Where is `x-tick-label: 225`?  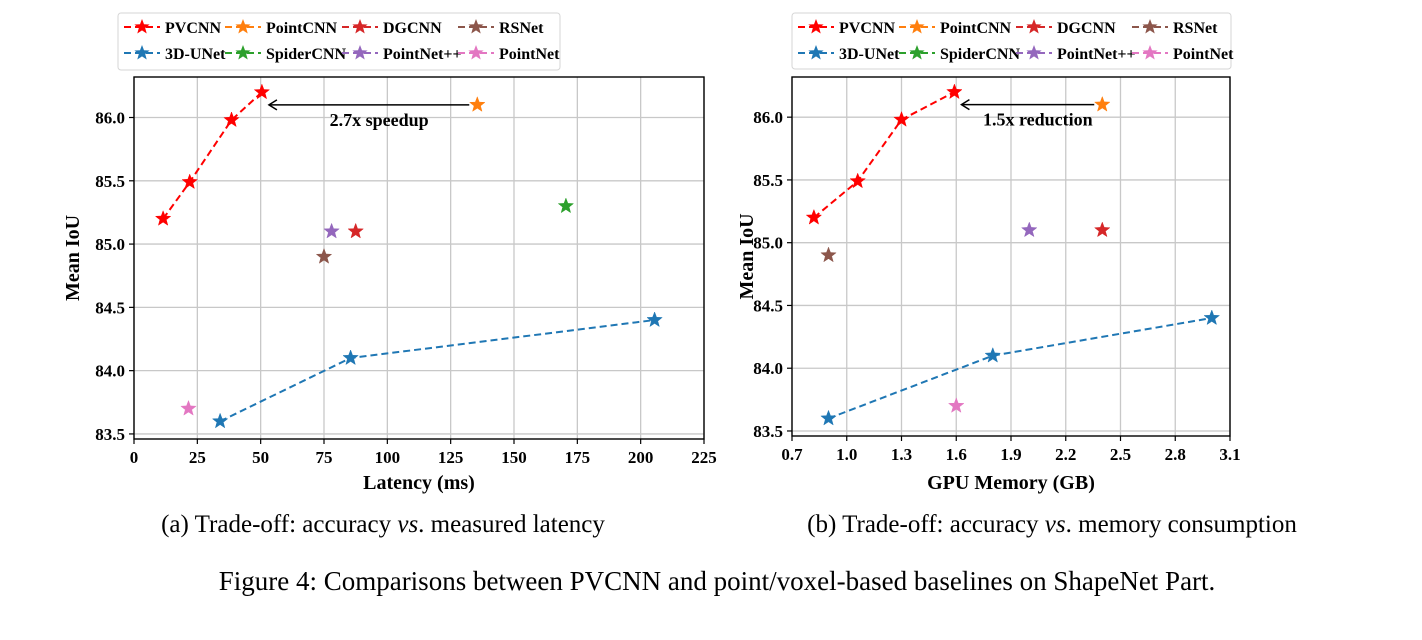 x-tick-label: 225 is located at coordinates (704, 457).